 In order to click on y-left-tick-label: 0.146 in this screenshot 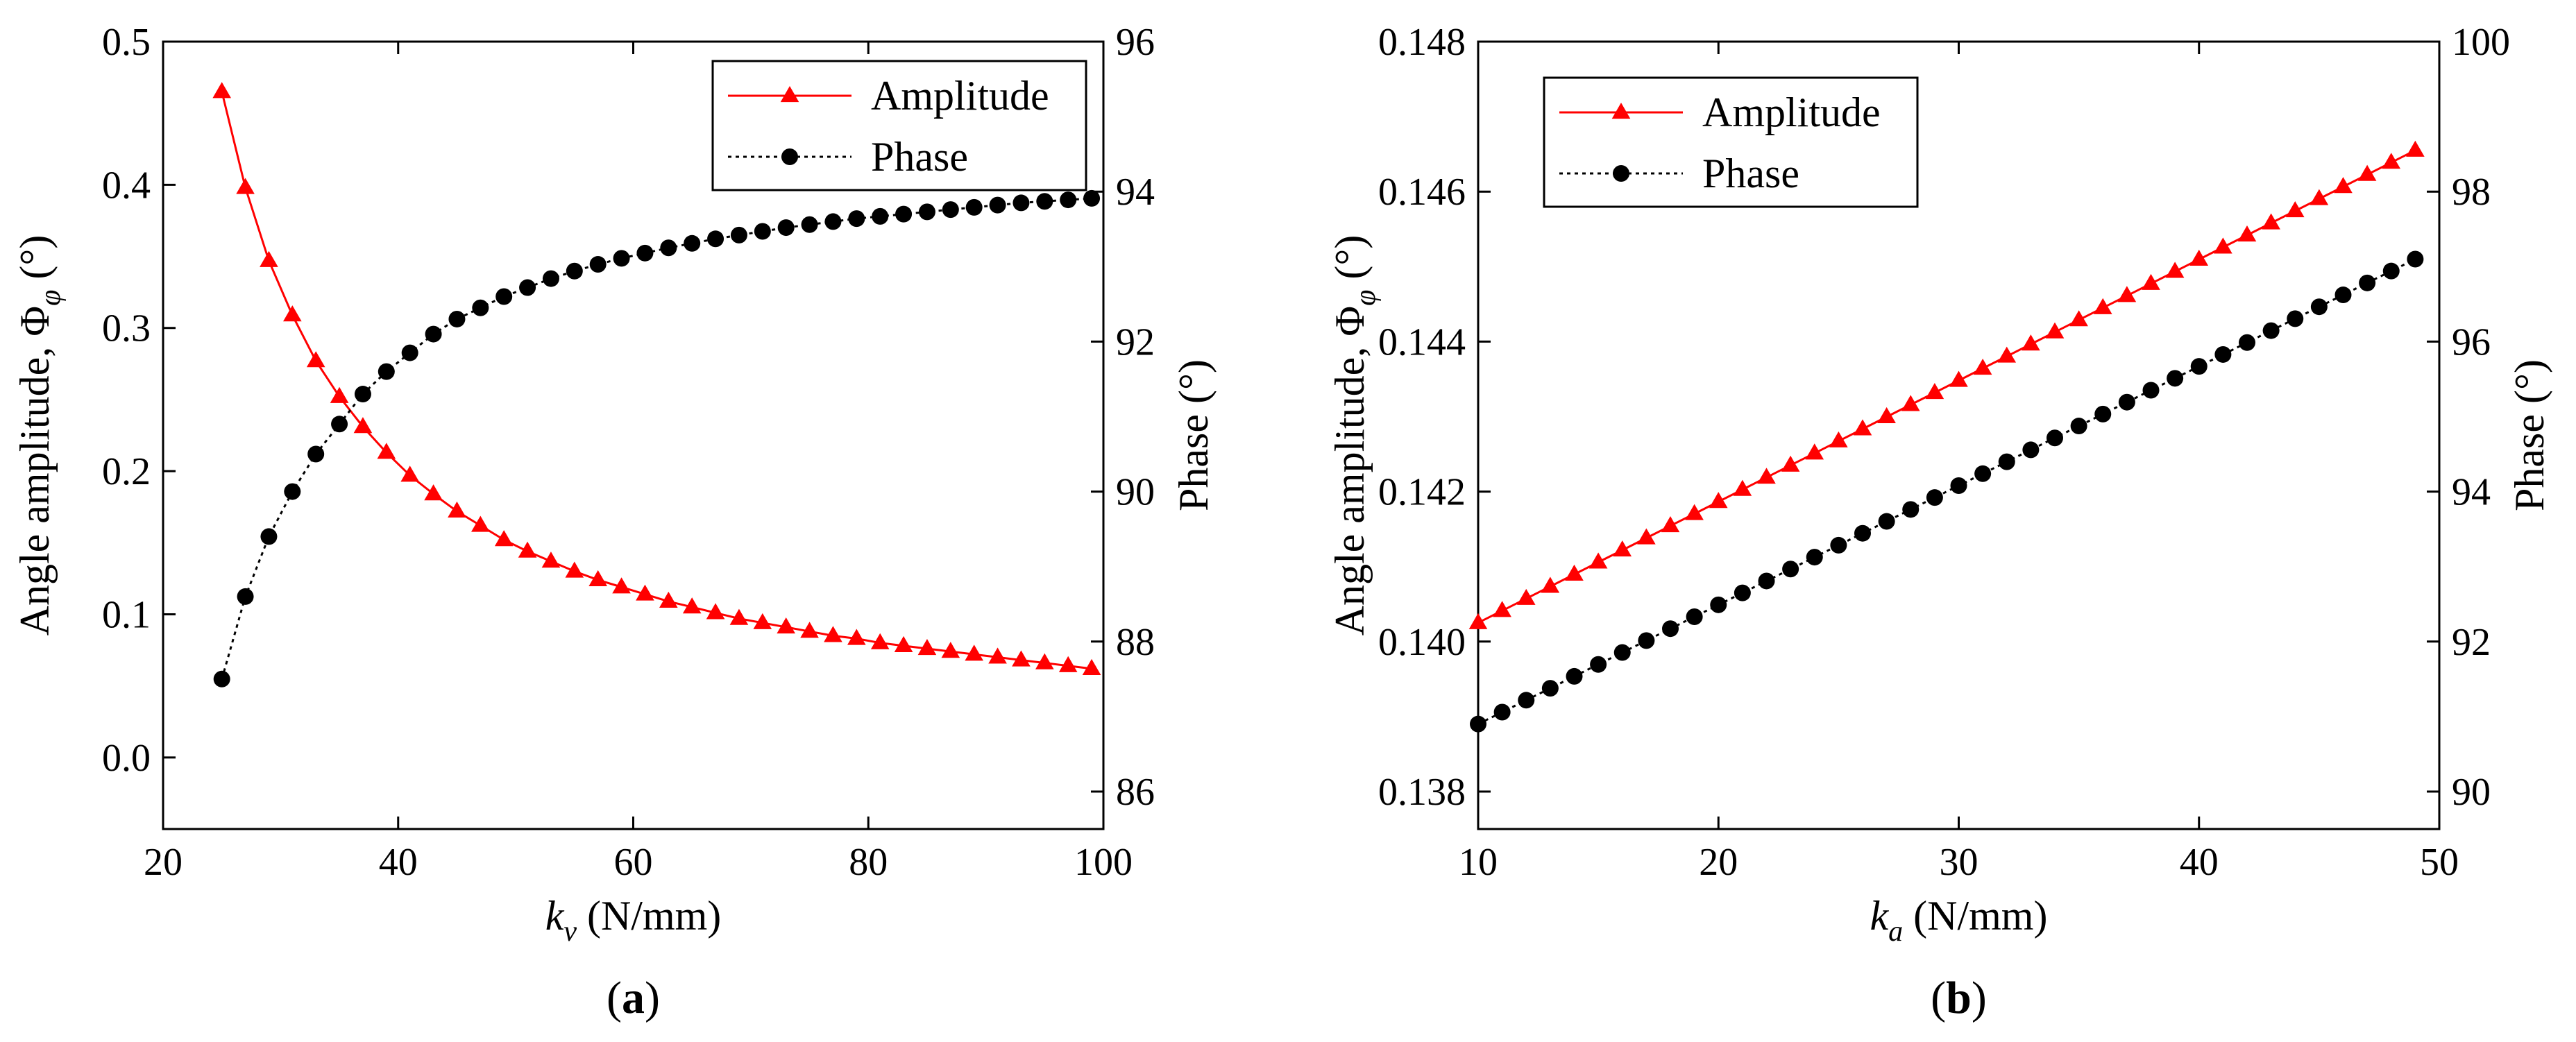, I will do `click(1422, 192)`.